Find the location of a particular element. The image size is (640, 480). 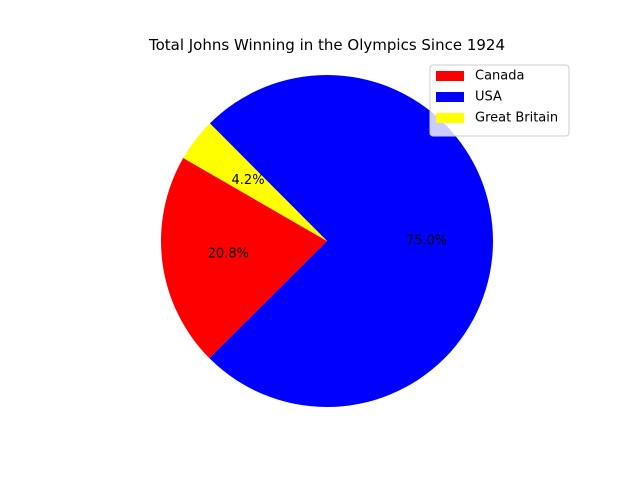

legend-frame is located at coordinates (499, 100).